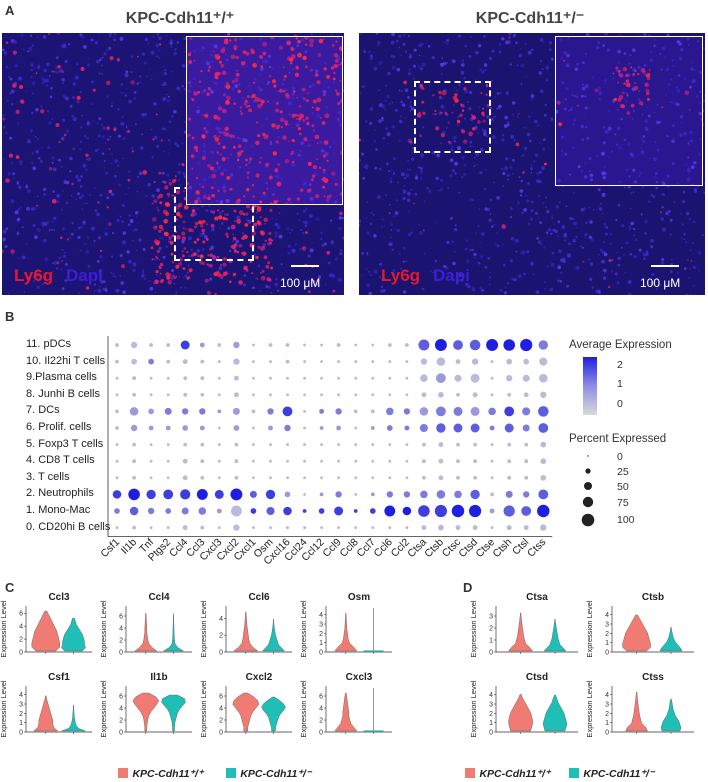 The image size is (708, 782). Describe the element at coordinates (221, 709) in the screenshot. I see `c-ticklabel-6-2: 4` at that location.